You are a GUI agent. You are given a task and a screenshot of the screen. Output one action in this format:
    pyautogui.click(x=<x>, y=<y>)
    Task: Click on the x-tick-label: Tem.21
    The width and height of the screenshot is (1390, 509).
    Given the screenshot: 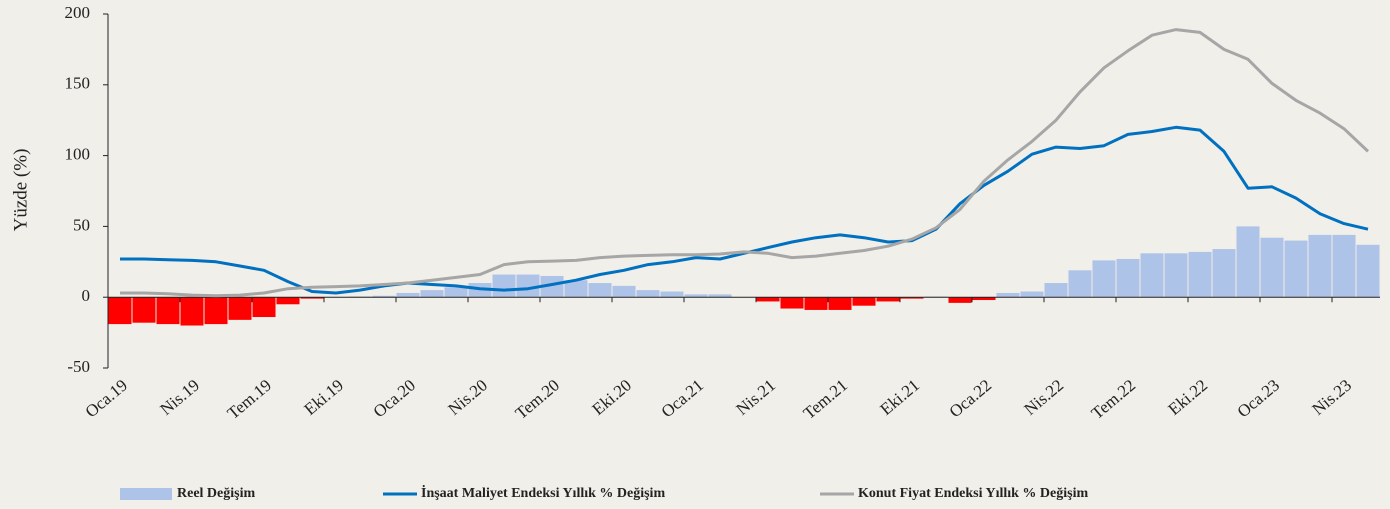 What is the action you would take?
    pyautogui.click(x=825, y=399)
    